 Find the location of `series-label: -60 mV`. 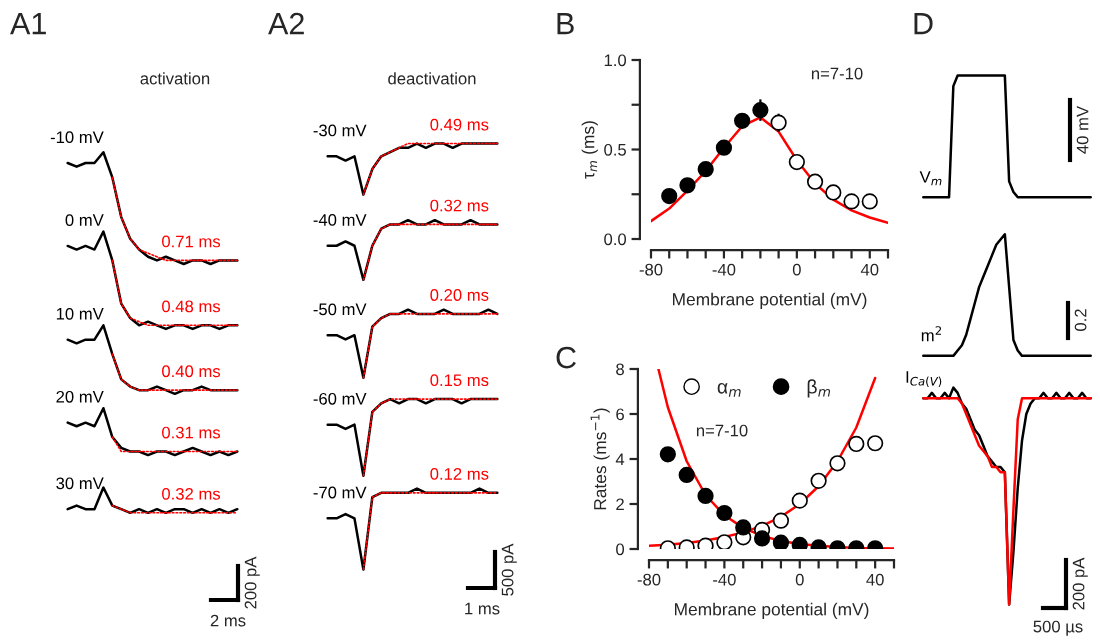

series-label: -60 mV is located at coordinates (340, 398).